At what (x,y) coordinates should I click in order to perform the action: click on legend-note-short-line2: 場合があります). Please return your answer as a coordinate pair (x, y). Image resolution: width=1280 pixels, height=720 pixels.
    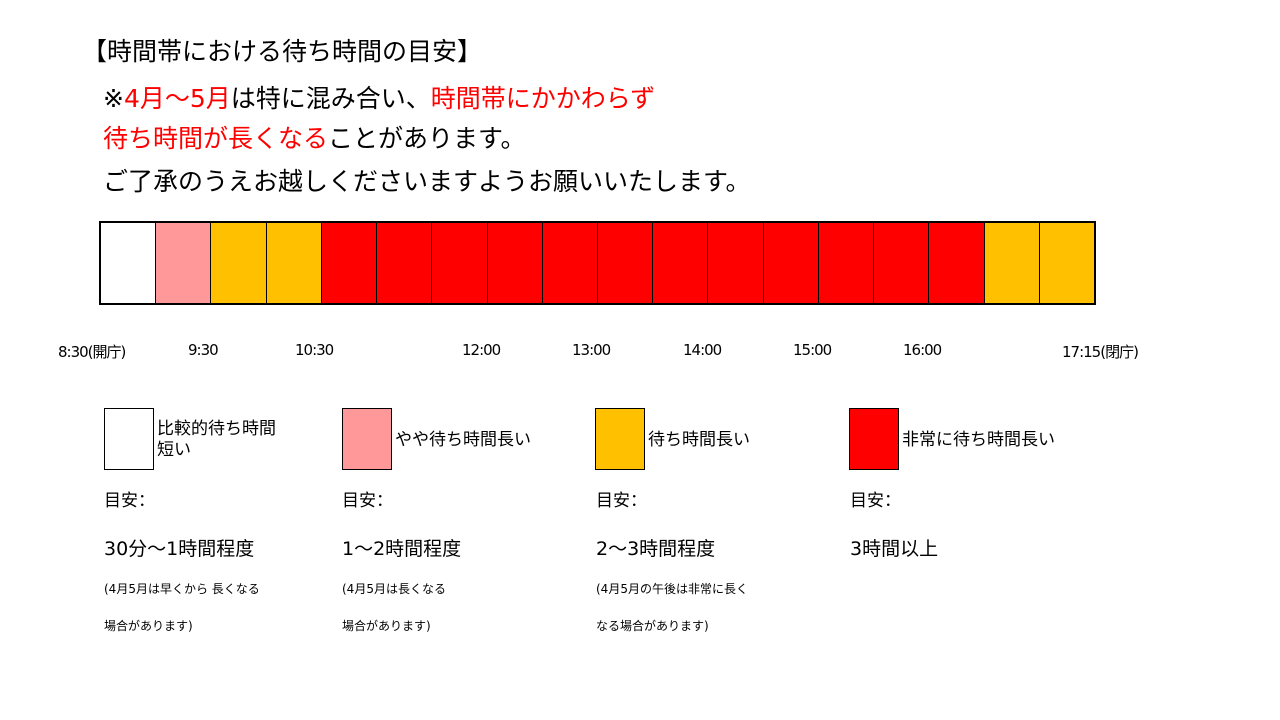
    Looking at the image, I should click on (148, 626).